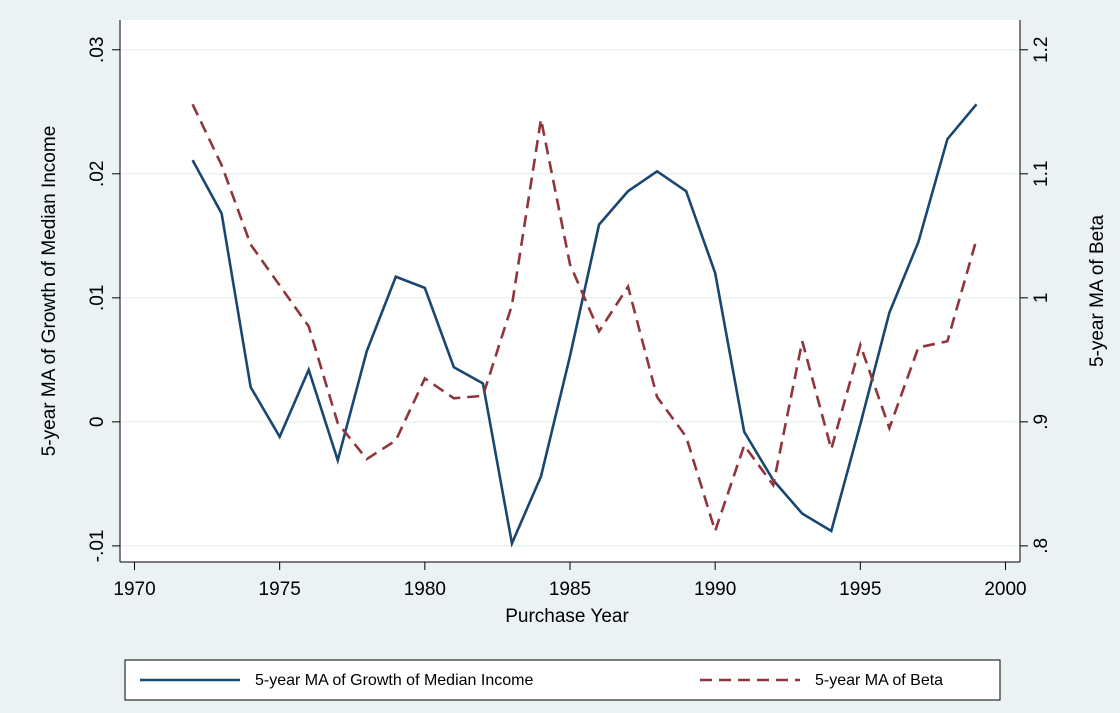 This screenshot has height=713, width=1120. I want to click on x-tick-label: 1995, so click(860, 589).